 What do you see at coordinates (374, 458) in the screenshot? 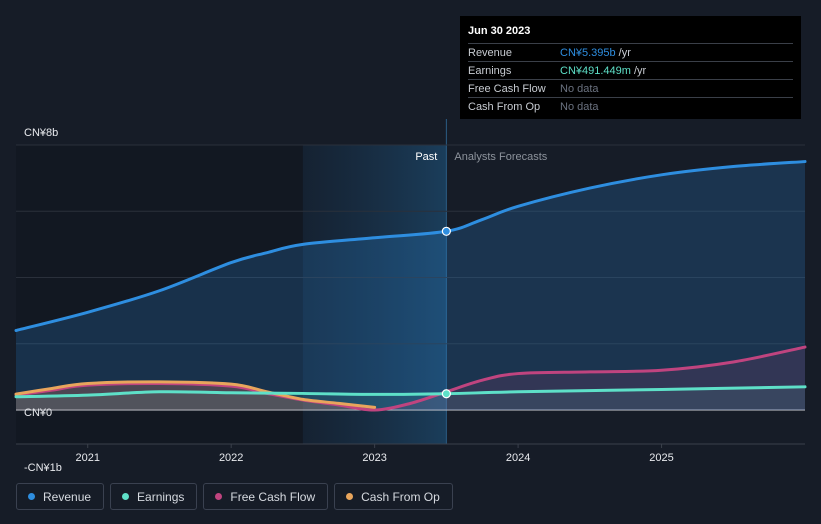
I see `x-tick-label: 2023` at bounding box center [374, 458].